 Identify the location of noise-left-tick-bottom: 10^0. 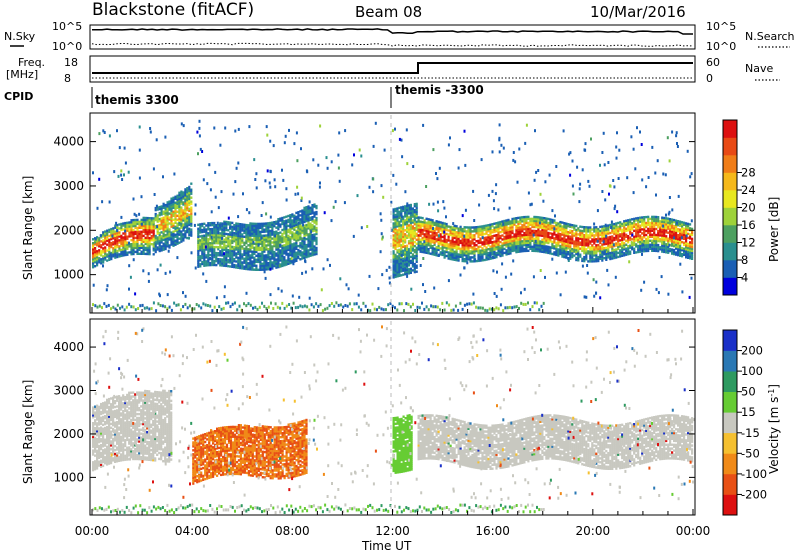
(67, 46).